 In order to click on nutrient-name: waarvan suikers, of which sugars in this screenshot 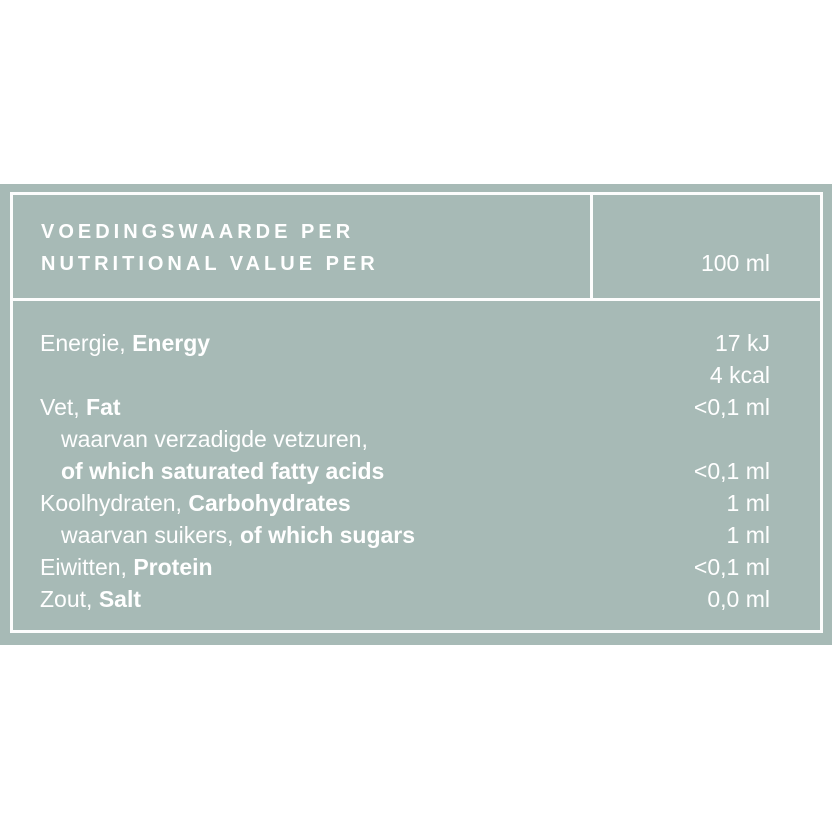, I will do `click(383, 535)`.